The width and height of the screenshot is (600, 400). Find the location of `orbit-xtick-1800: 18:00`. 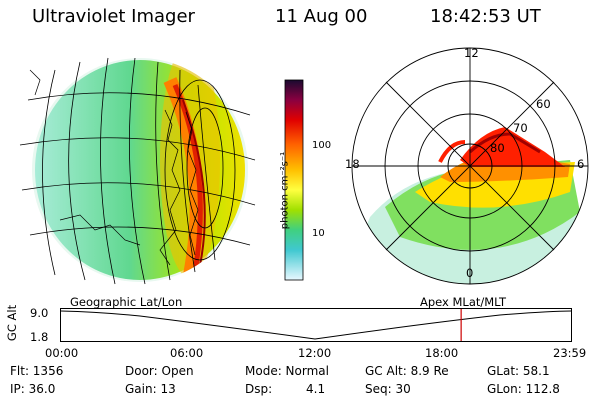

orbit-xtick-1800: 18:00 is located at coordinates (442, 353).